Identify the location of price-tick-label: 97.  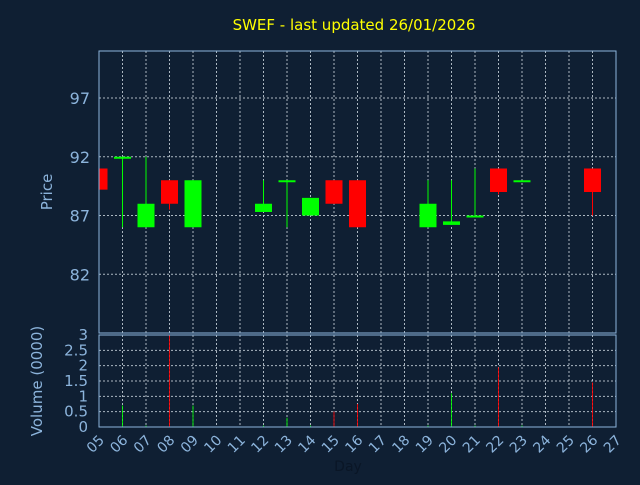
(80, 98).